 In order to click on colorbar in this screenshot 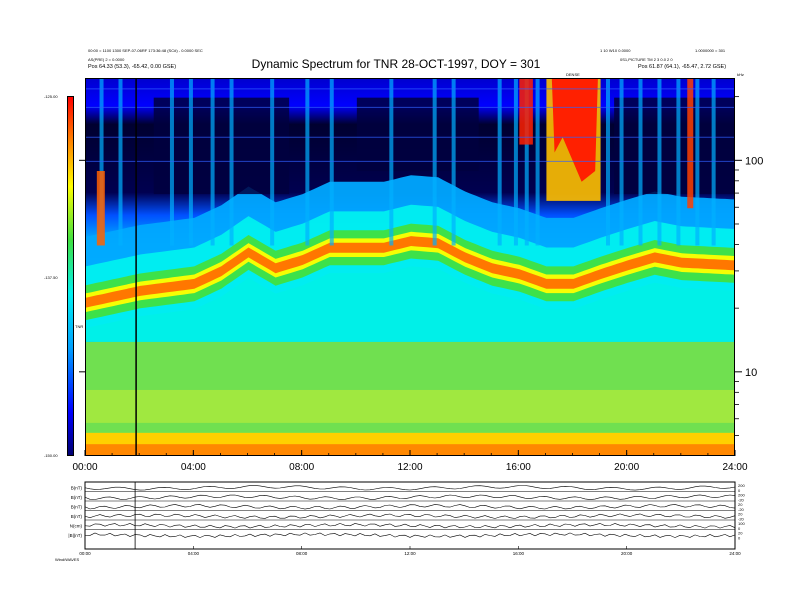, I will do `click(70, 276)`.